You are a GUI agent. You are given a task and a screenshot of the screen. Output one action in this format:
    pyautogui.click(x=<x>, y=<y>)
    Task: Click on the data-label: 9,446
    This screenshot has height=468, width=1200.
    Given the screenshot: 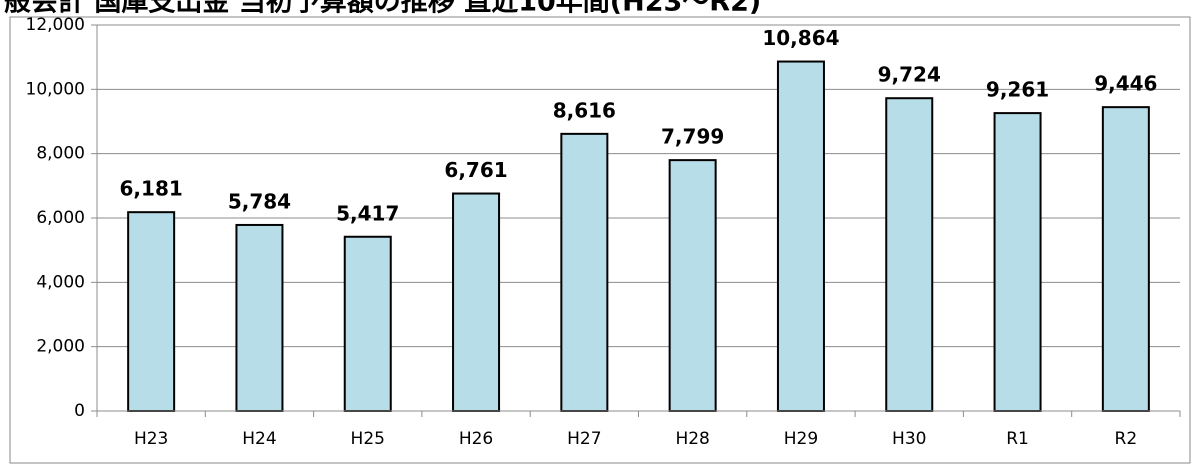 What is the action you would take?
    pyautogui.click(x=1125, y=84)
    